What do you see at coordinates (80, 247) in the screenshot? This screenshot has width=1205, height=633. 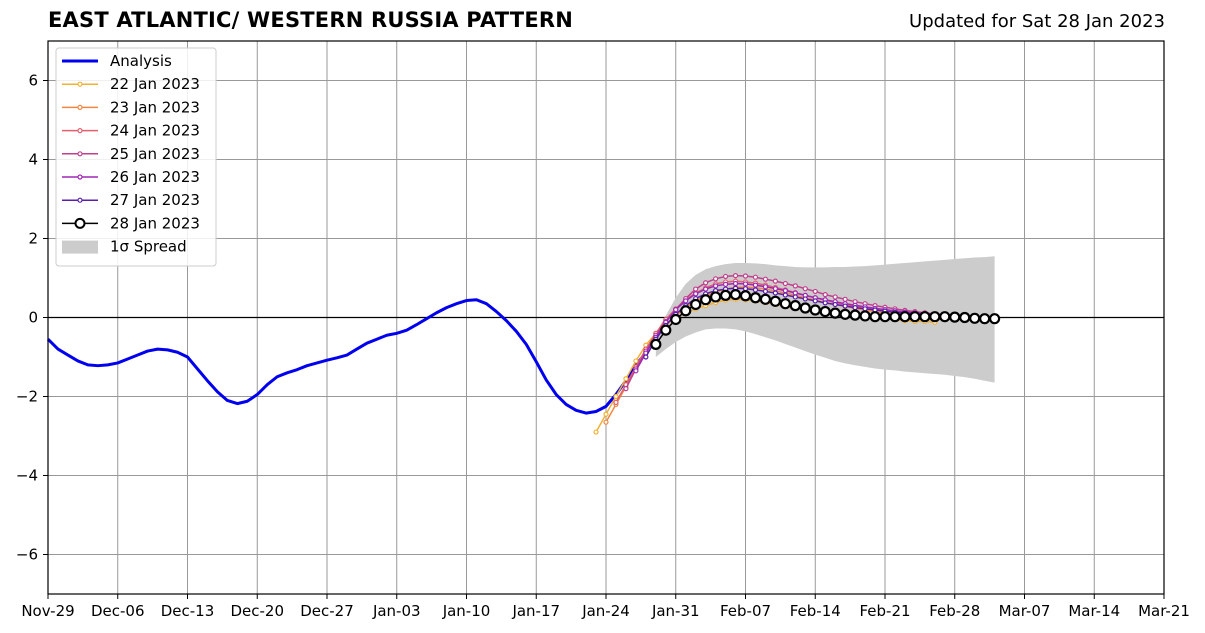 I see `legend-swatch` at bounding box center [80, 247].